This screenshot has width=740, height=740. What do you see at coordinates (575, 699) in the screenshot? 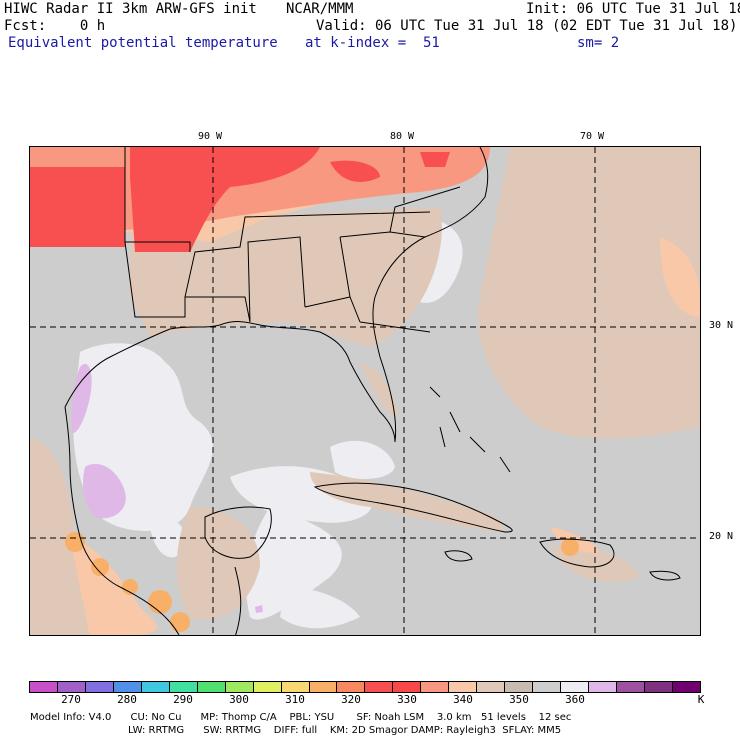
I see `colorbar-tick-label: 360` at bounding box center [575, 699].